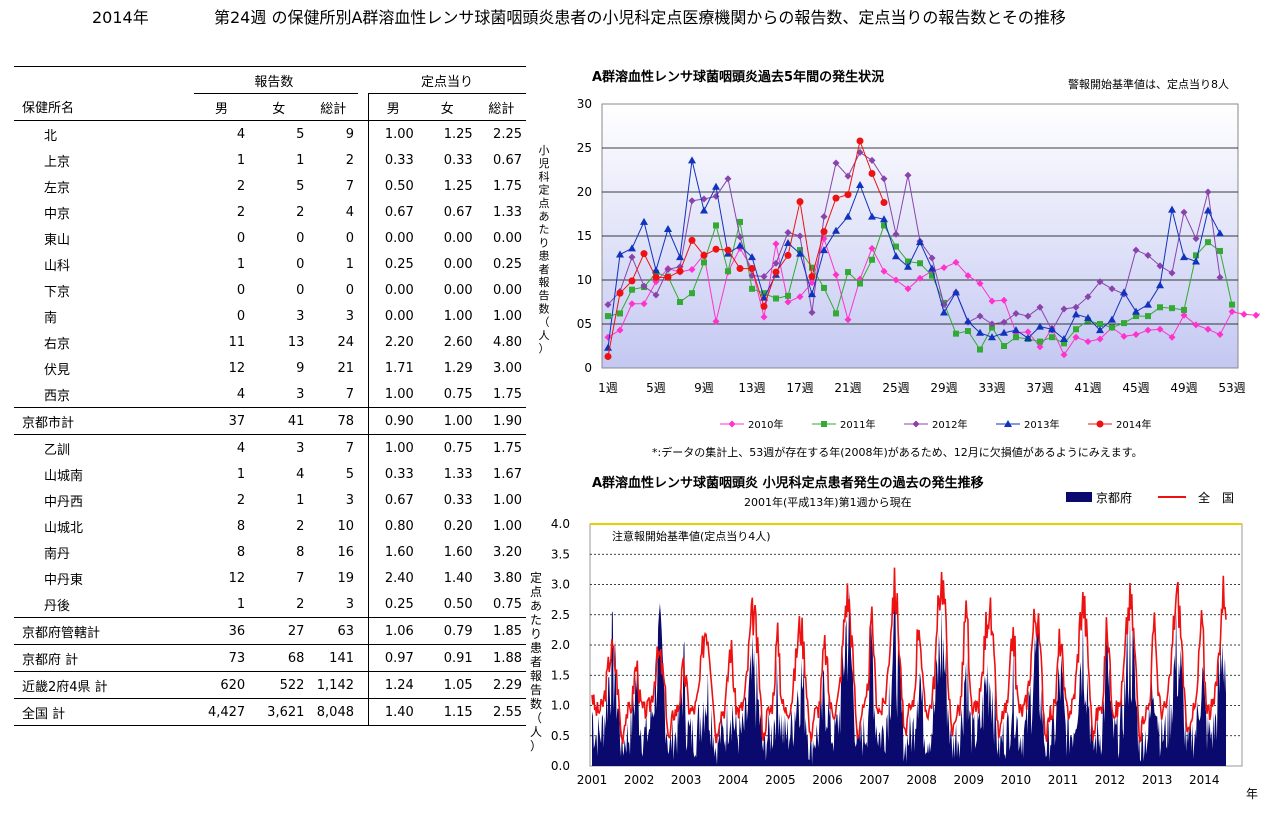 This screenshot has width=1269, height=819. Describe the element at coordinates (1252, 794) in the screenshot. I see `chart2-x-axis-label: 年` at that location.